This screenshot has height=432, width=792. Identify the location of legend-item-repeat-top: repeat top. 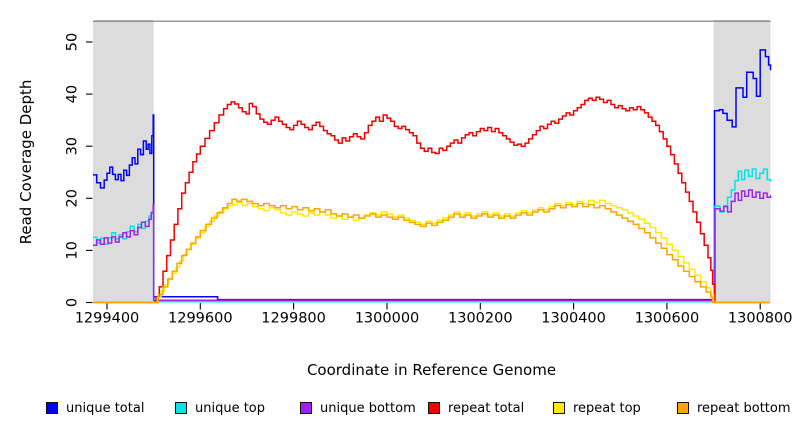
(597, 408).